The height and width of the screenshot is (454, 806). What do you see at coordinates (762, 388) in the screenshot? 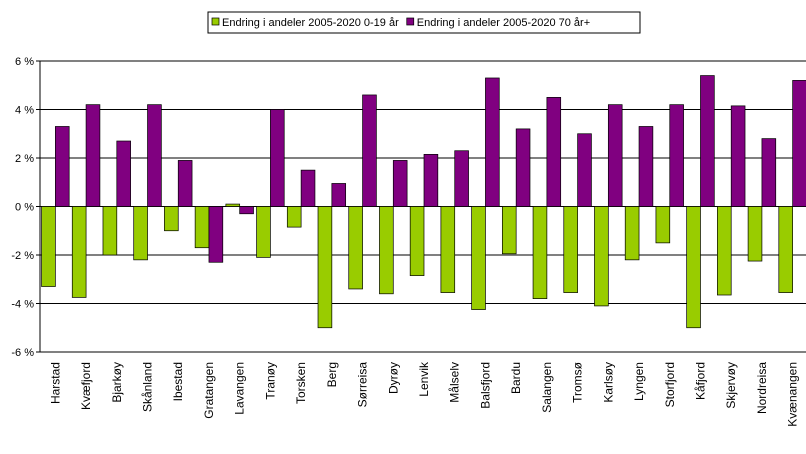
I see `x-tick-label: Nordreisa` at bounding box center [762, 388].